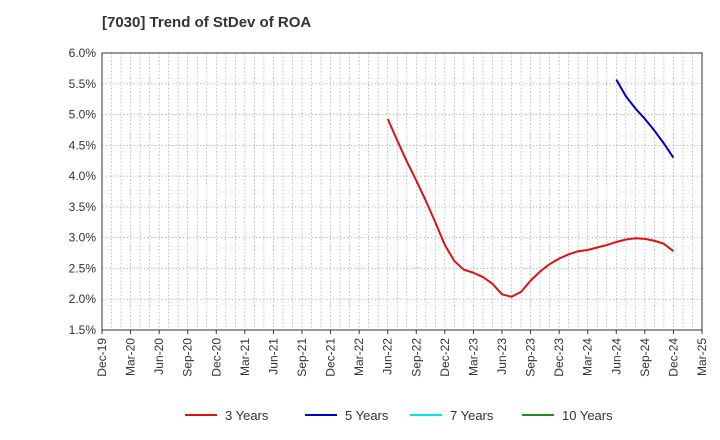 Image resolution: width=720 pixels, height=440 pixels. I want to click on x-tick-label: Mar-21, so click(245, 357).